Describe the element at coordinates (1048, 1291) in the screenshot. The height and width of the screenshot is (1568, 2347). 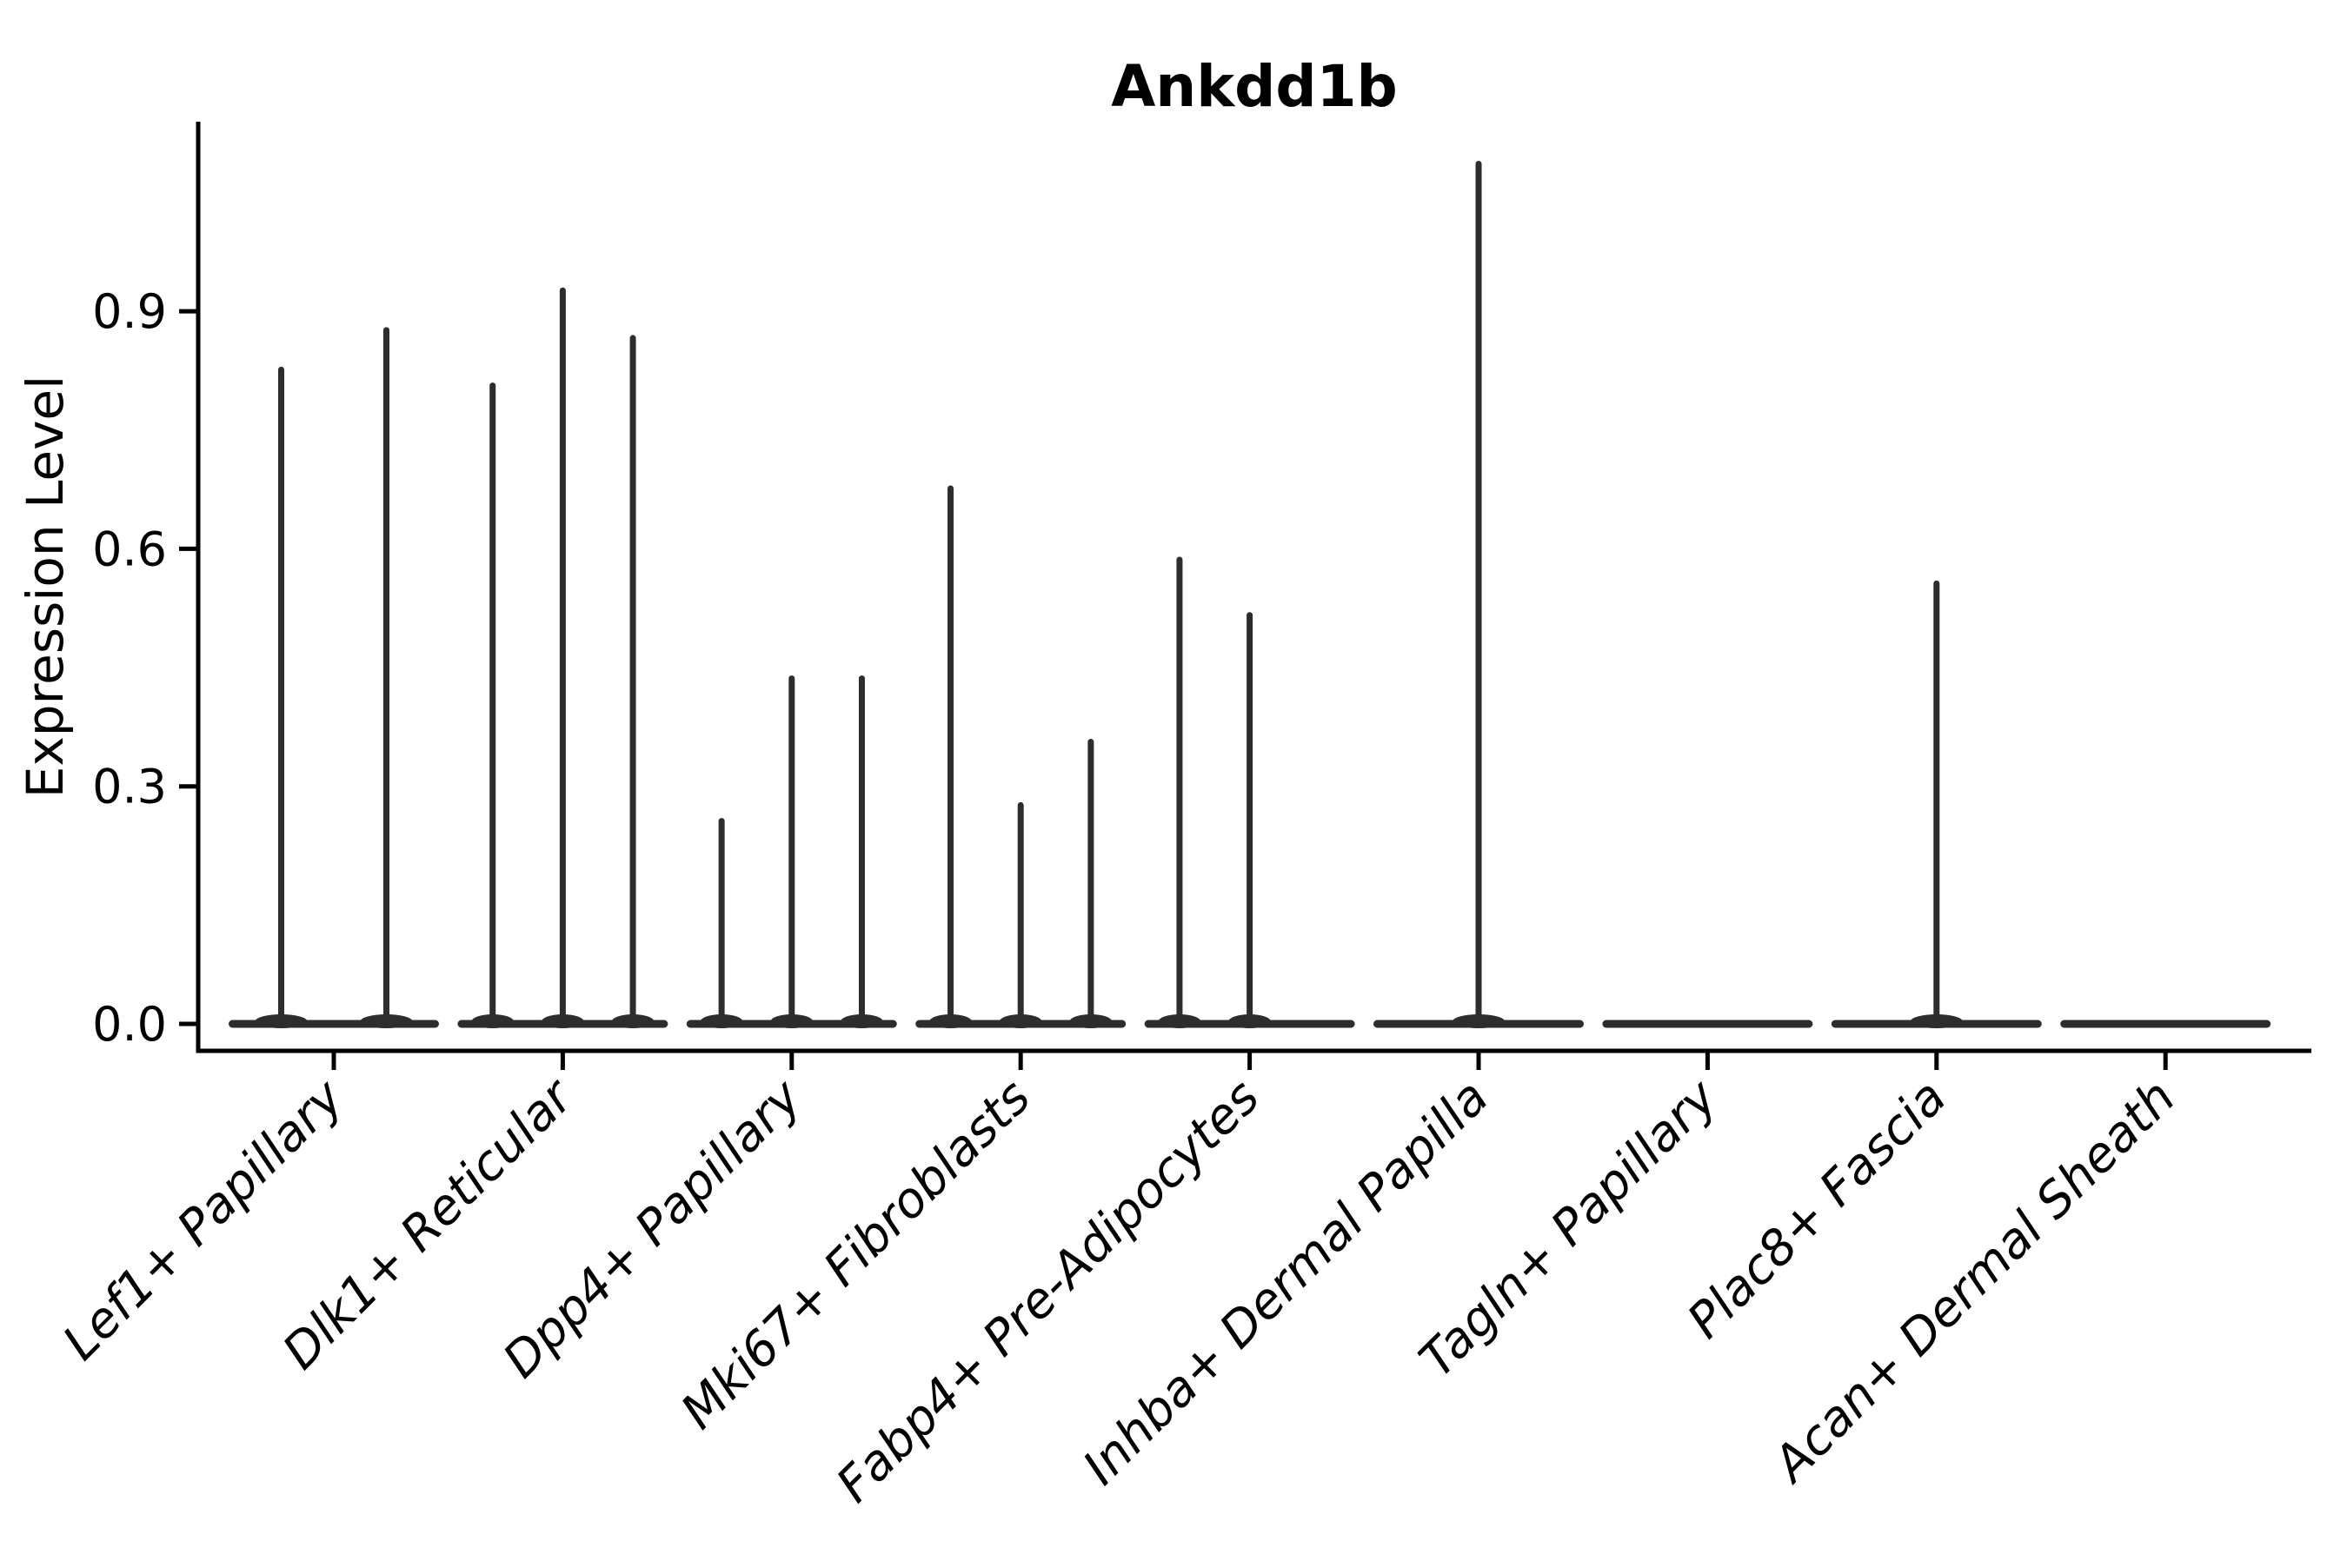
I see `x-tick-label: Fabp4+ Pre-Adipocytes` at that location.